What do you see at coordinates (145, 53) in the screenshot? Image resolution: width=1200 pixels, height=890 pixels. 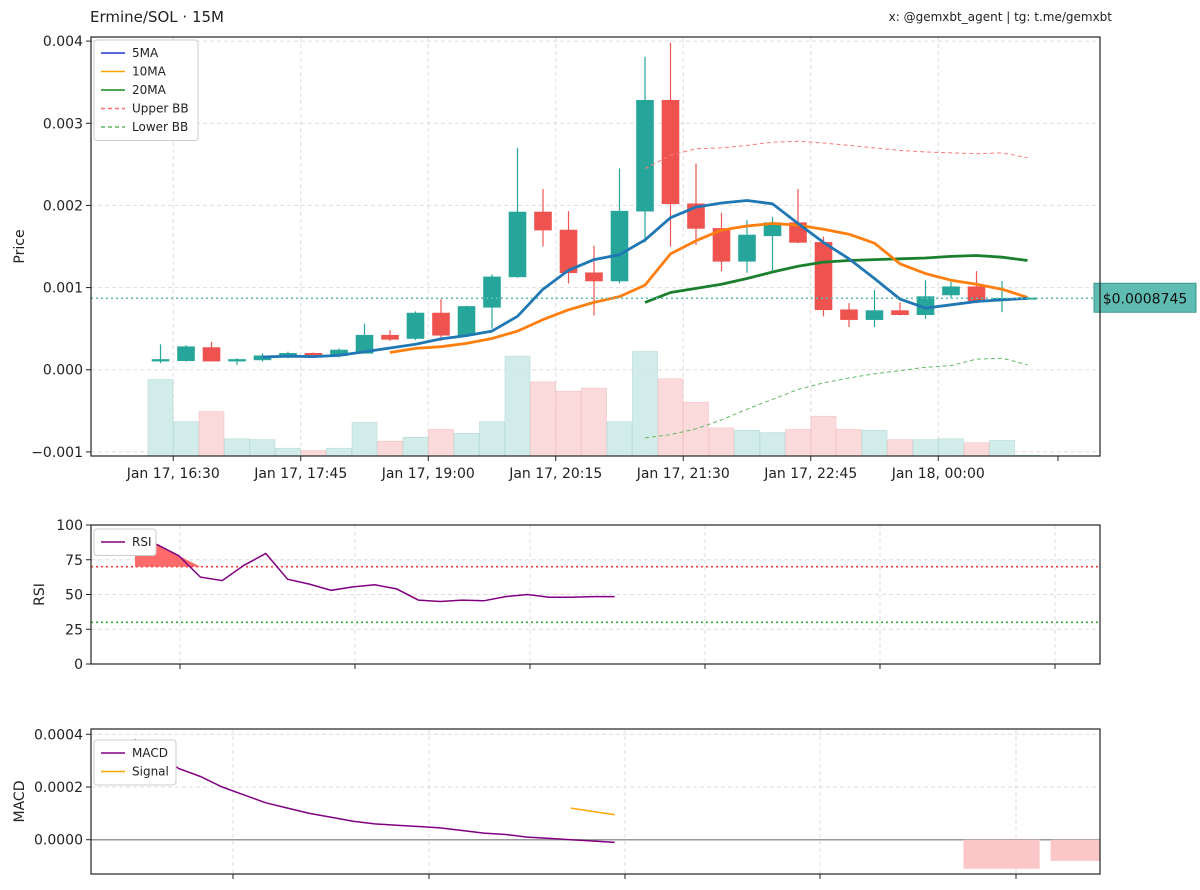 I see `price-legend-label: 5MA` at bounding box center [145, 53].